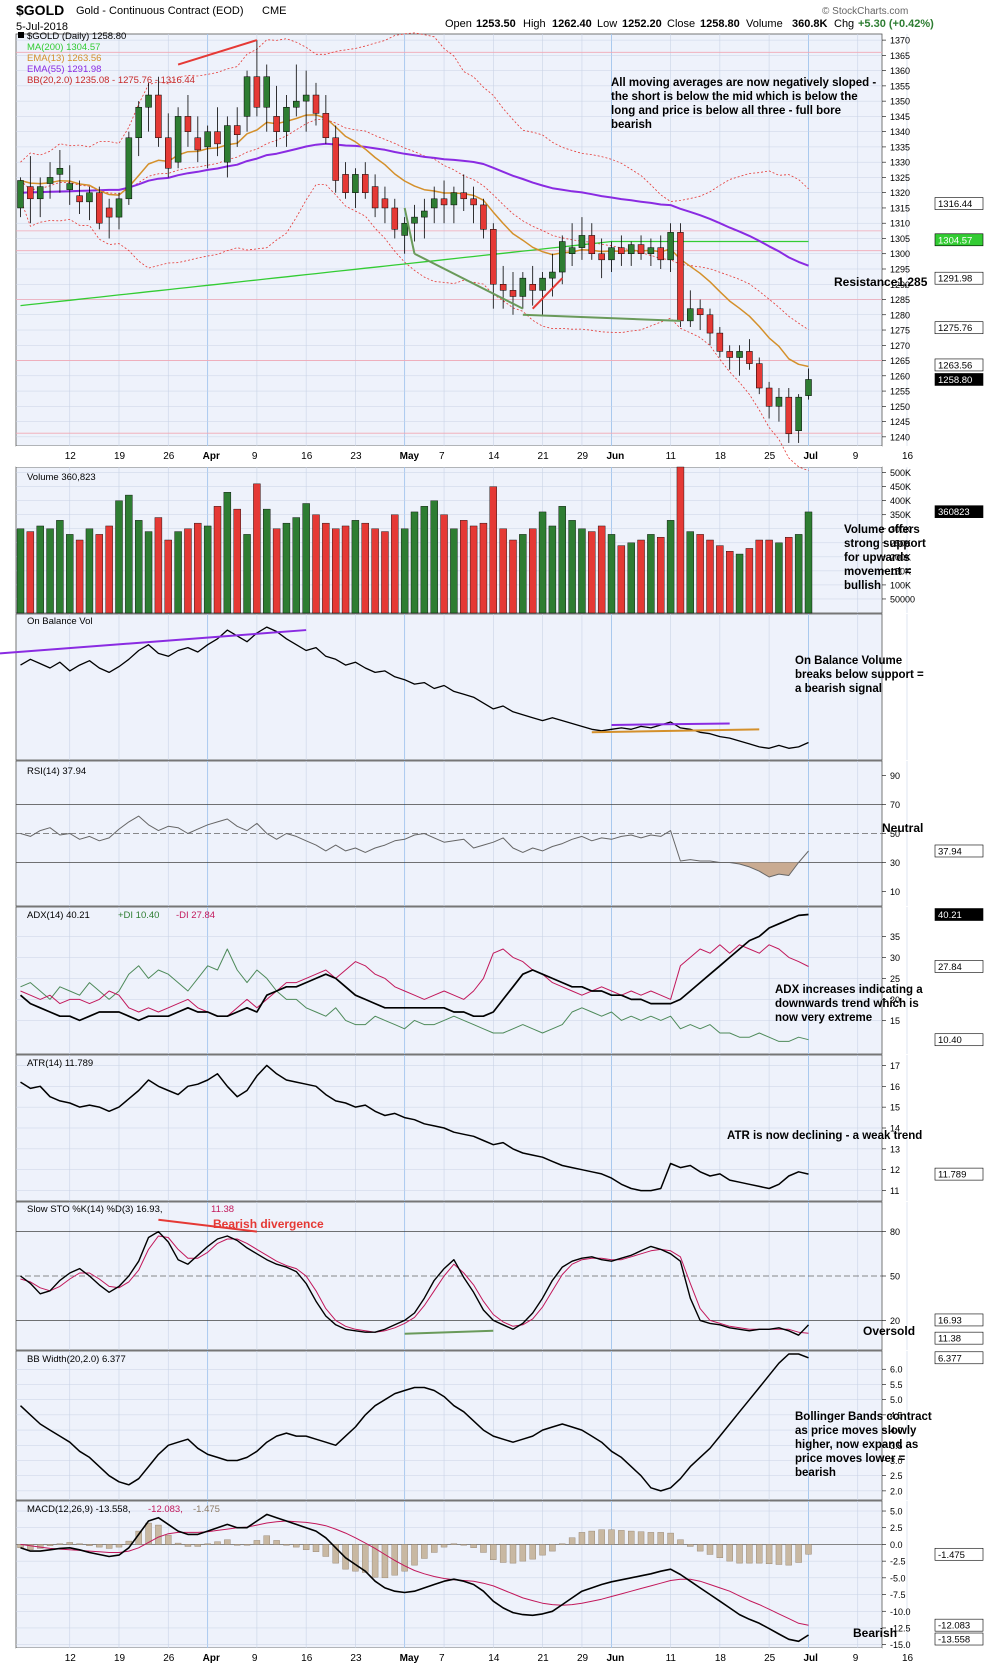 The image size is (990, 1664). Describe the element at coordinates (955, 279) in the screenshot. I see `price-tag-2: 1291.98` at that location.